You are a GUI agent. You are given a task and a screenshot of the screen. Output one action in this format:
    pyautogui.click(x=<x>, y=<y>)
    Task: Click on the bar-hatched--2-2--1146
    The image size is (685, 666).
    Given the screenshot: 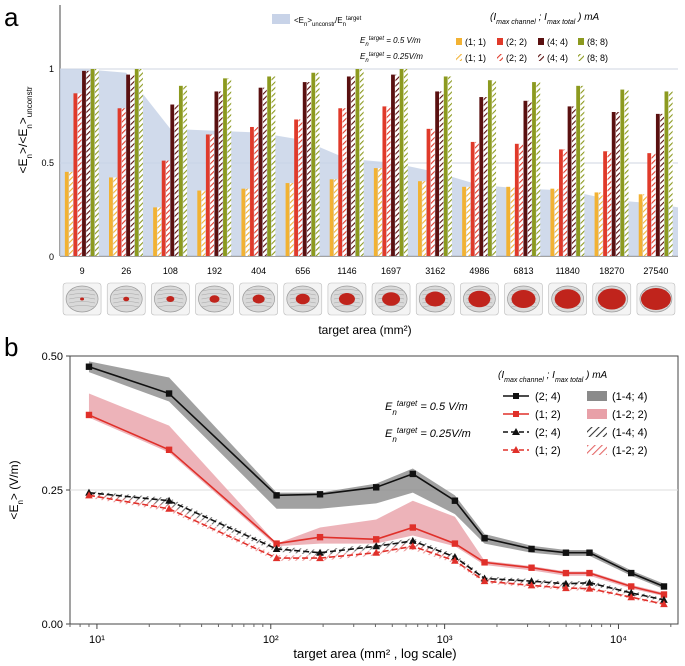 What is the action you would take?
    pyautogui.click(x=344, y=182)
    